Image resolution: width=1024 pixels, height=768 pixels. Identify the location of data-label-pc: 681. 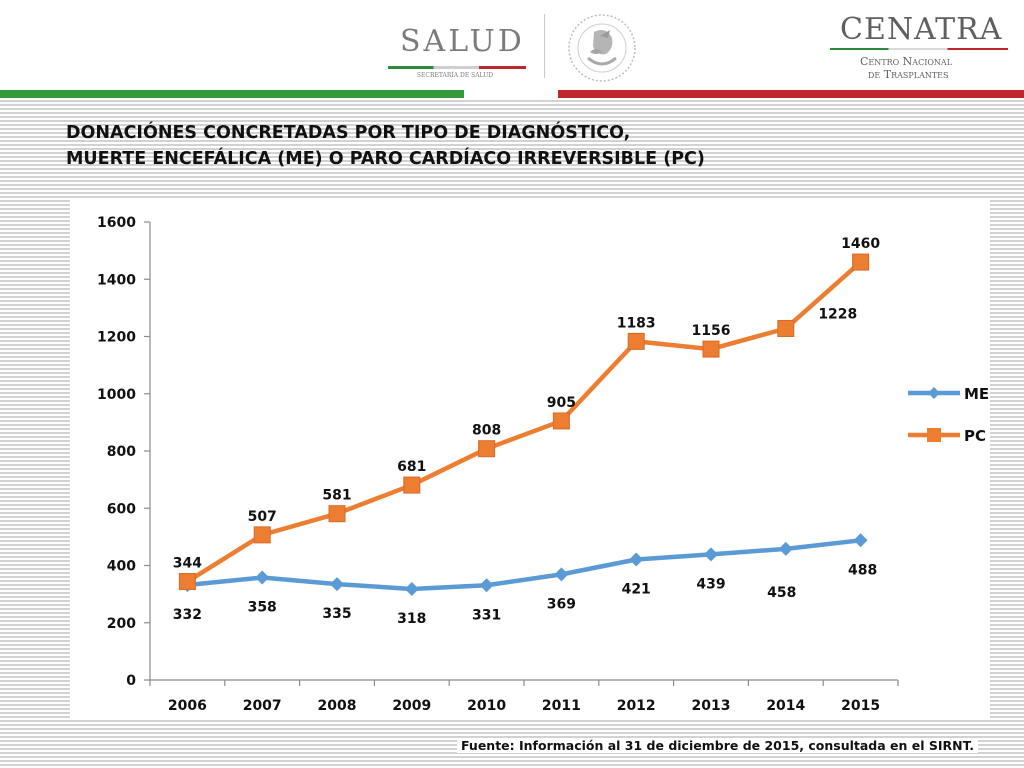
(411, 467).